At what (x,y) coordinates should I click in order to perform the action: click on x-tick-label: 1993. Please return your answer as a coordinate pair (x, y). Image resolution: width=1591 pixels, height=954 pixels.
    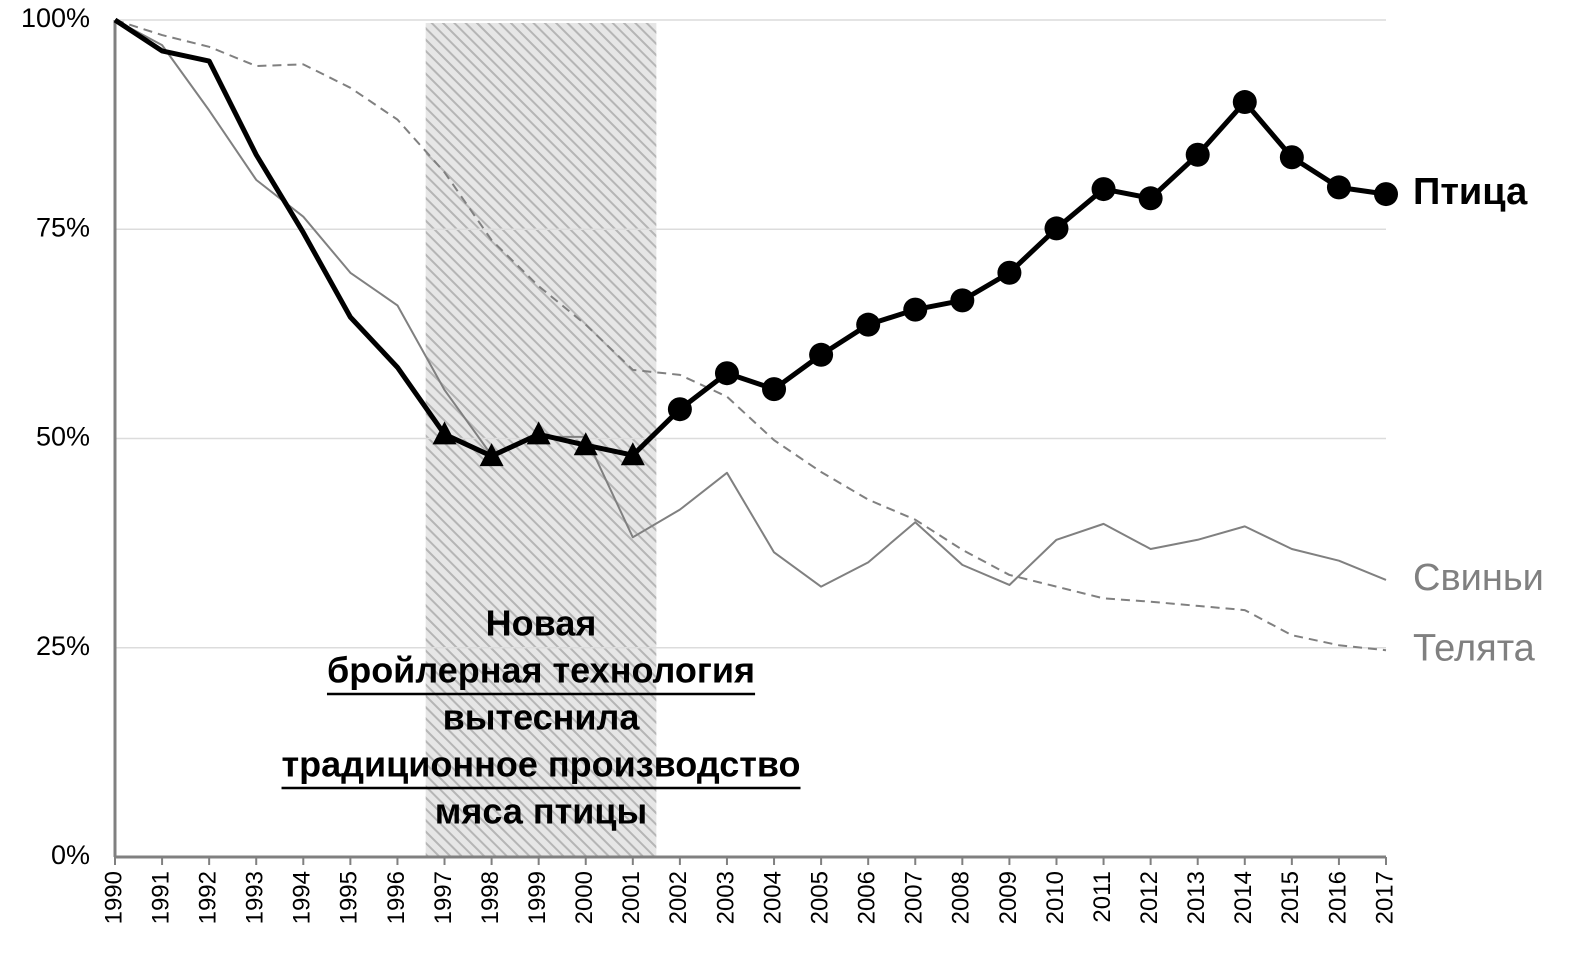
    Looking at the image, I should click on (255, 897).